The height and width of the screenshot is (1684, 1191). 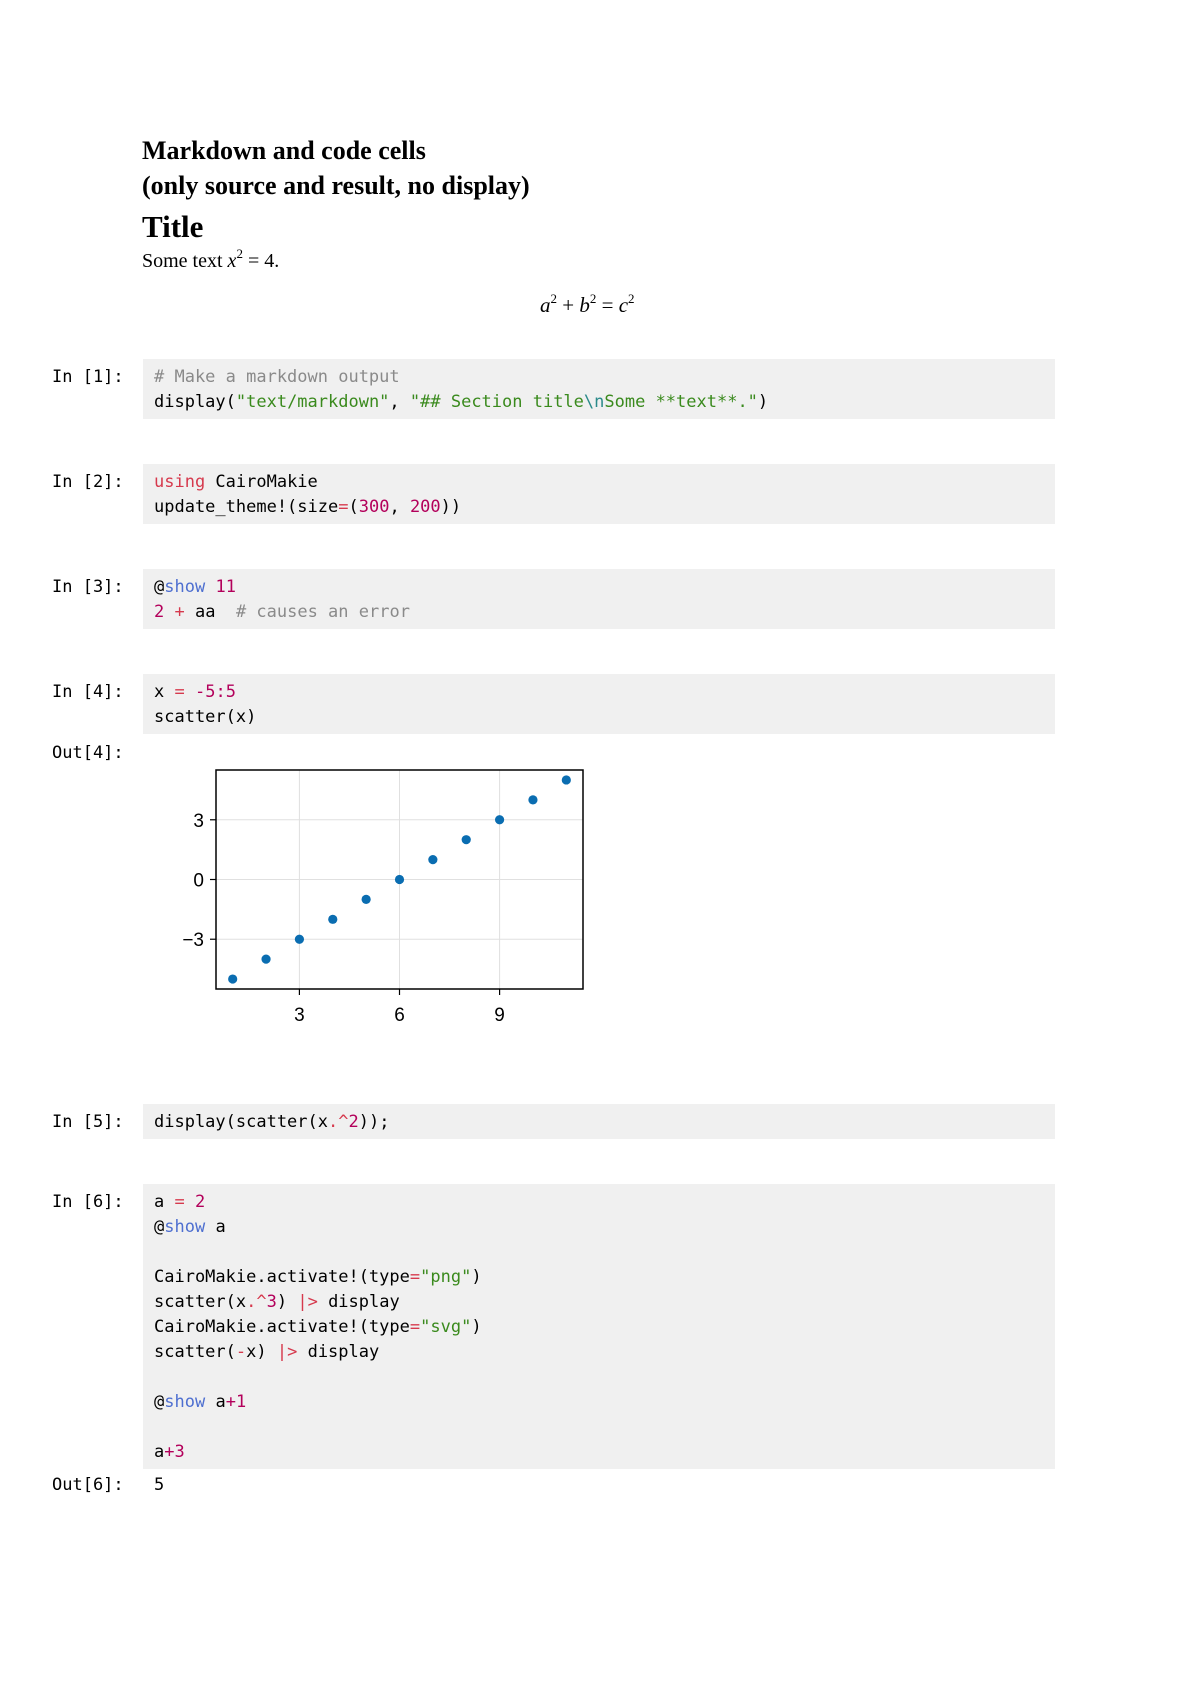 What do you see at coordinates (499, 1015) in the screenshot?
I see `x-tick-label: 9` at bounding box center [499, 1015].